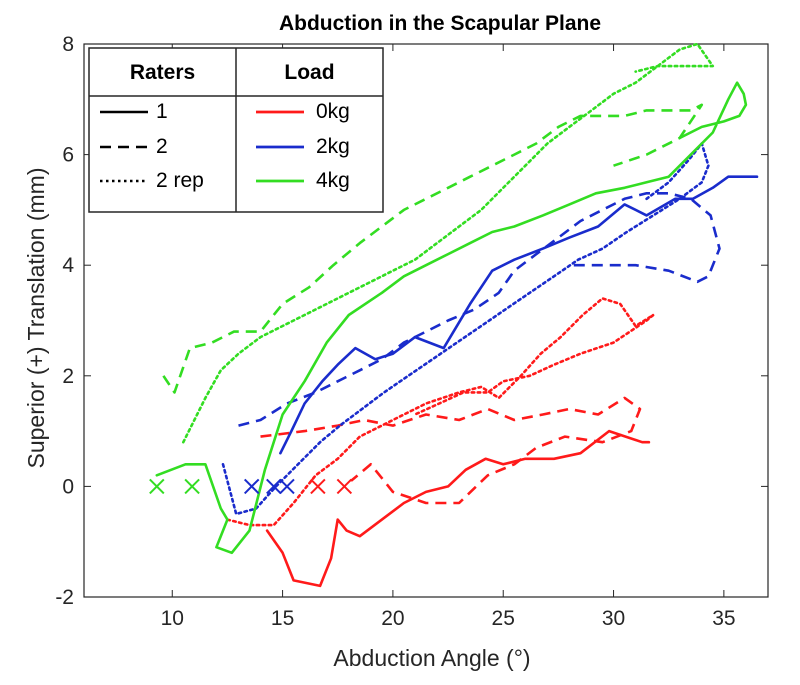  What do you see at coordinates (68, 155) in the screenshot?
I see `y-tick-label-4: 6` at bounding box center [68, 155].